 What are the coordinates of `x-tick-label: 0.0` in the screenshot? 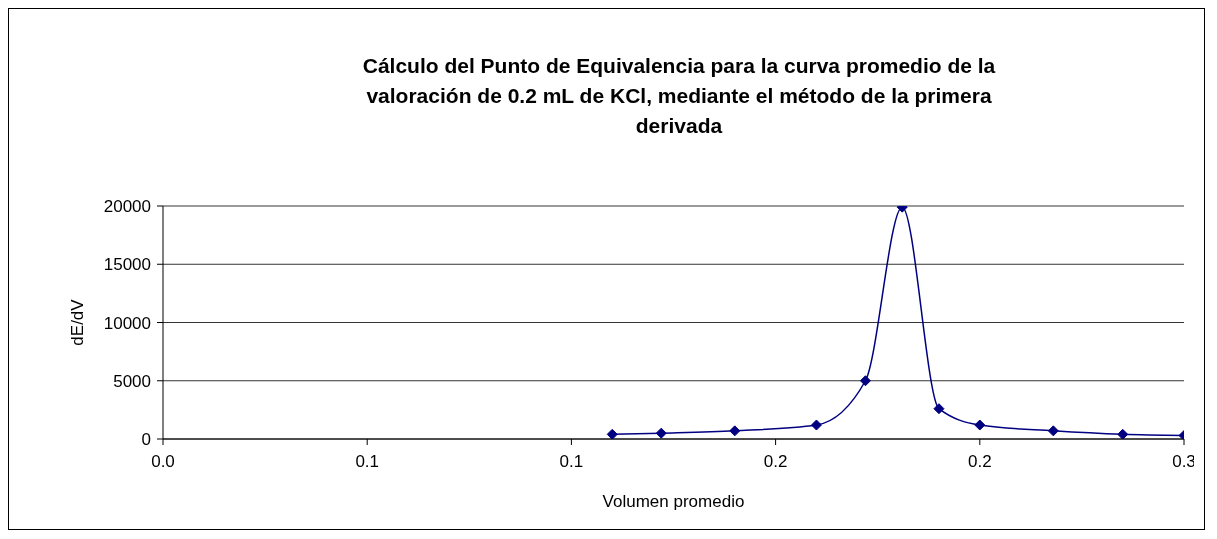 It's located at (163, 462).